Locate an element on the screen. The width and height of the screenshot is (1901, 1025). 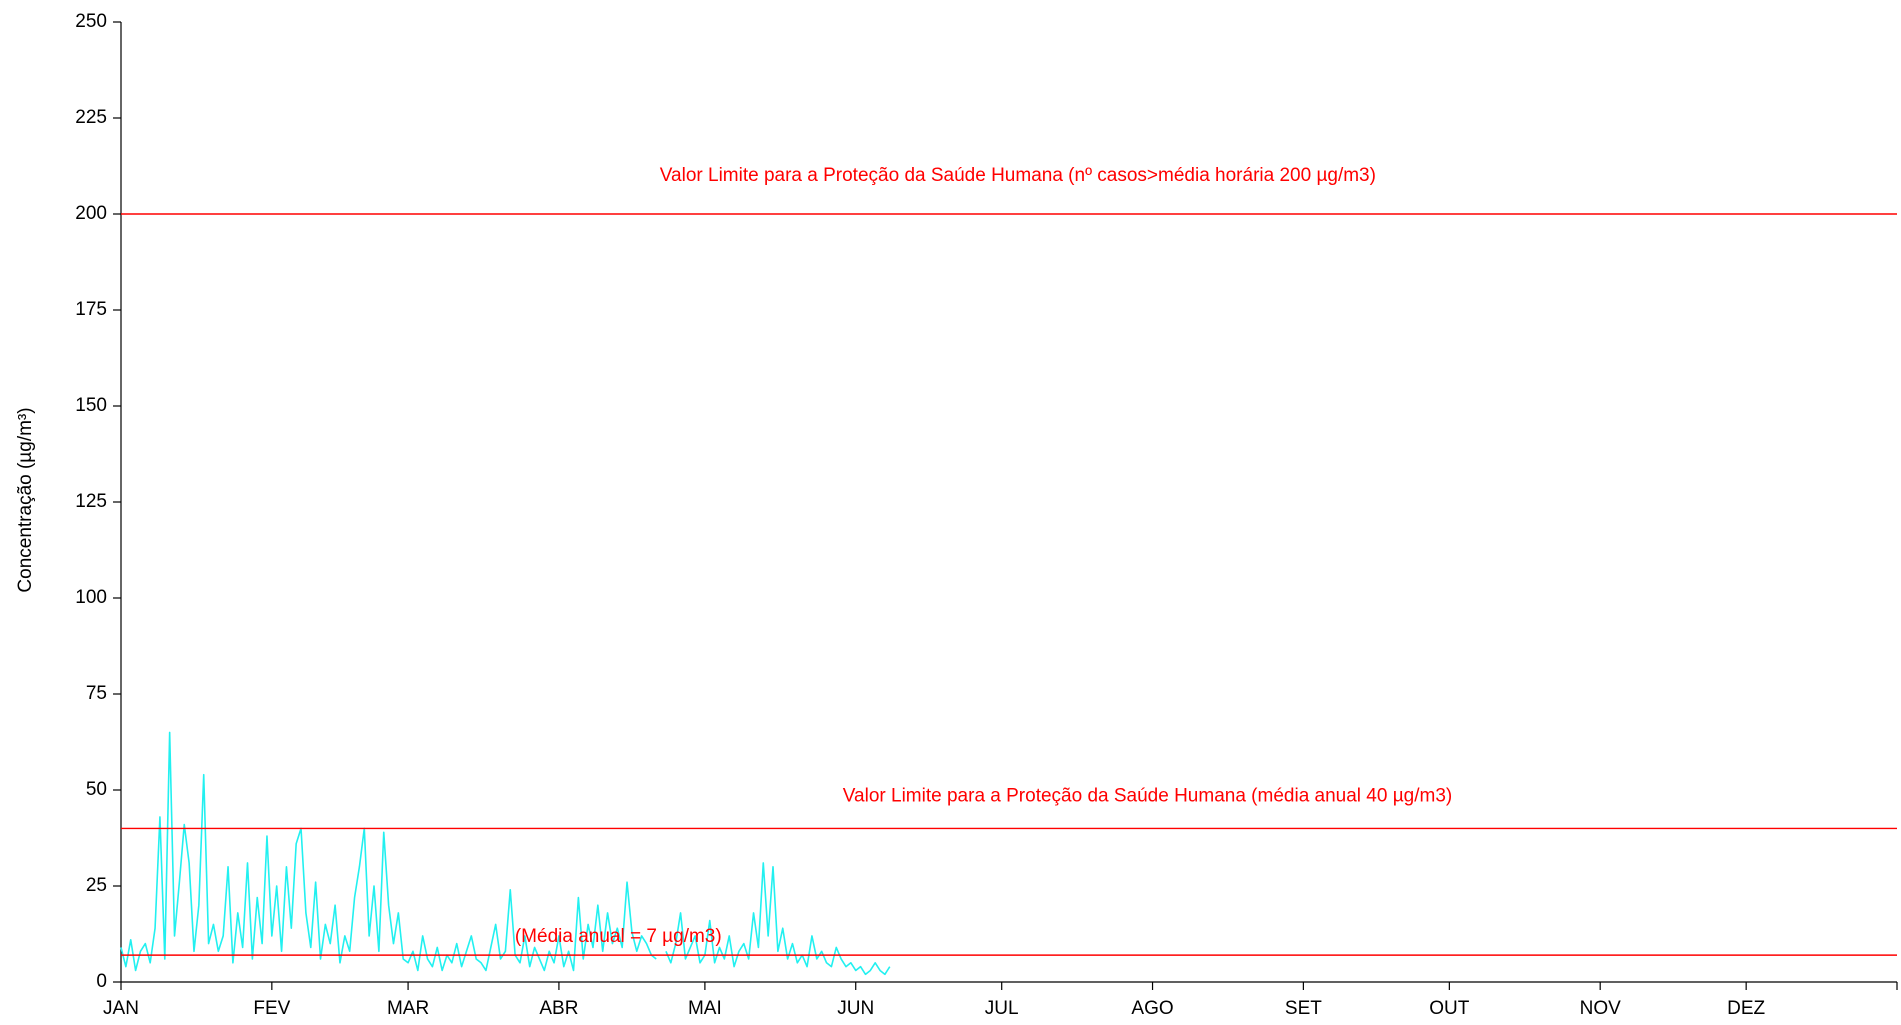
x-tick-label: AGO is located at coordinates (1152, 1008).